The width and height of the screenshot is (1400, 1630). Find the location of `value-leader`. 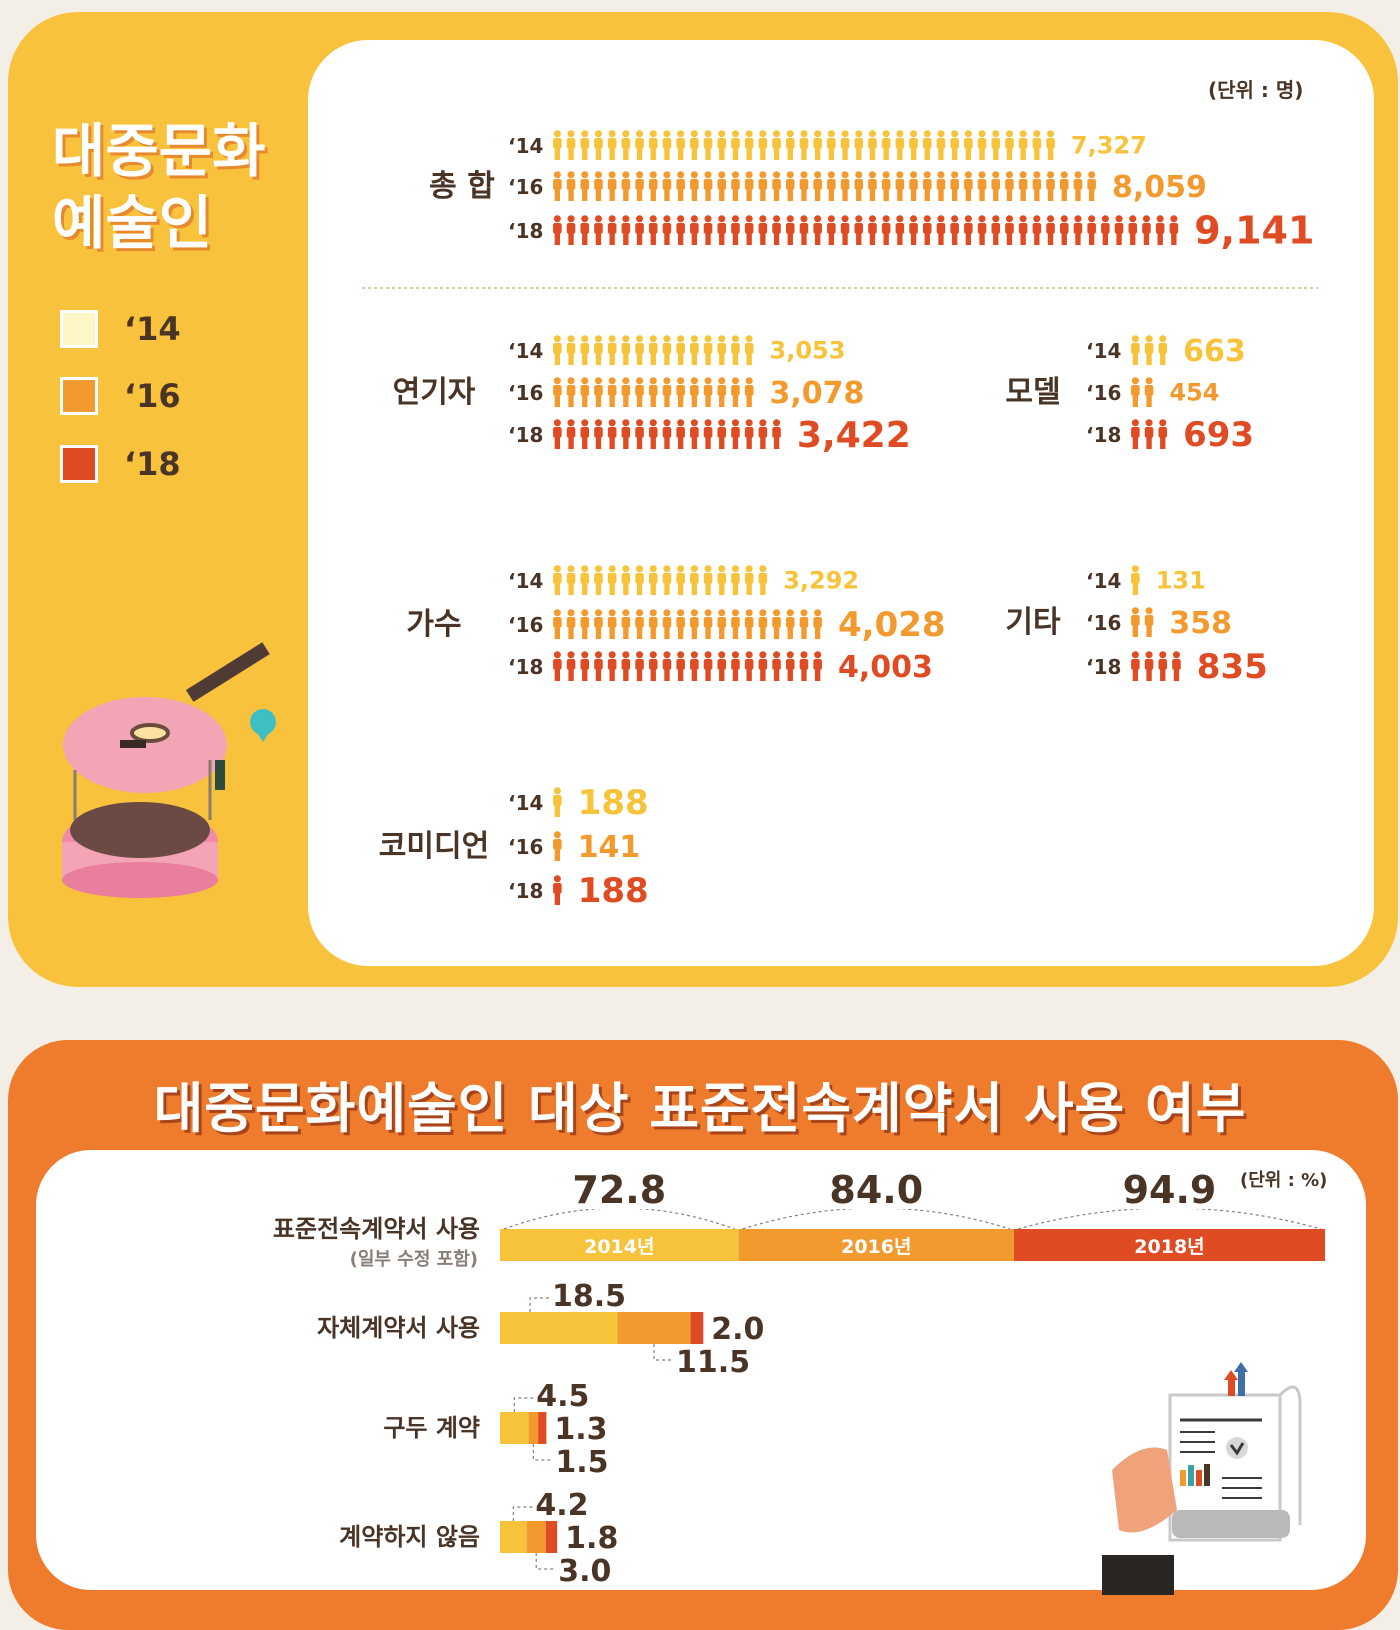

value-leader is located at coordinates (524, 1404).